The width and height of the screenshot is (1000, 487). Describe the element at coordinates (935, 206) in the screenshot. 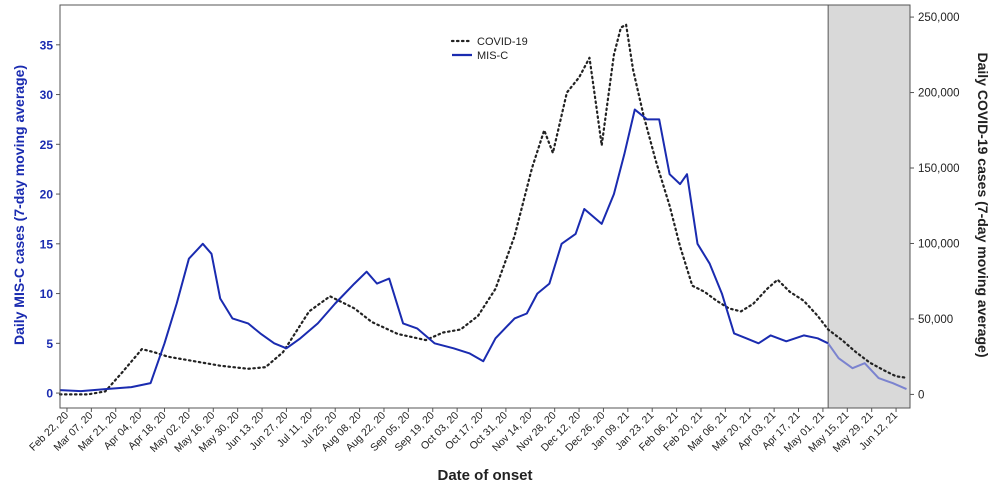

I see `right-y-axis: 0 50,000 100,000 150,000 200,000 250,000` at that location.